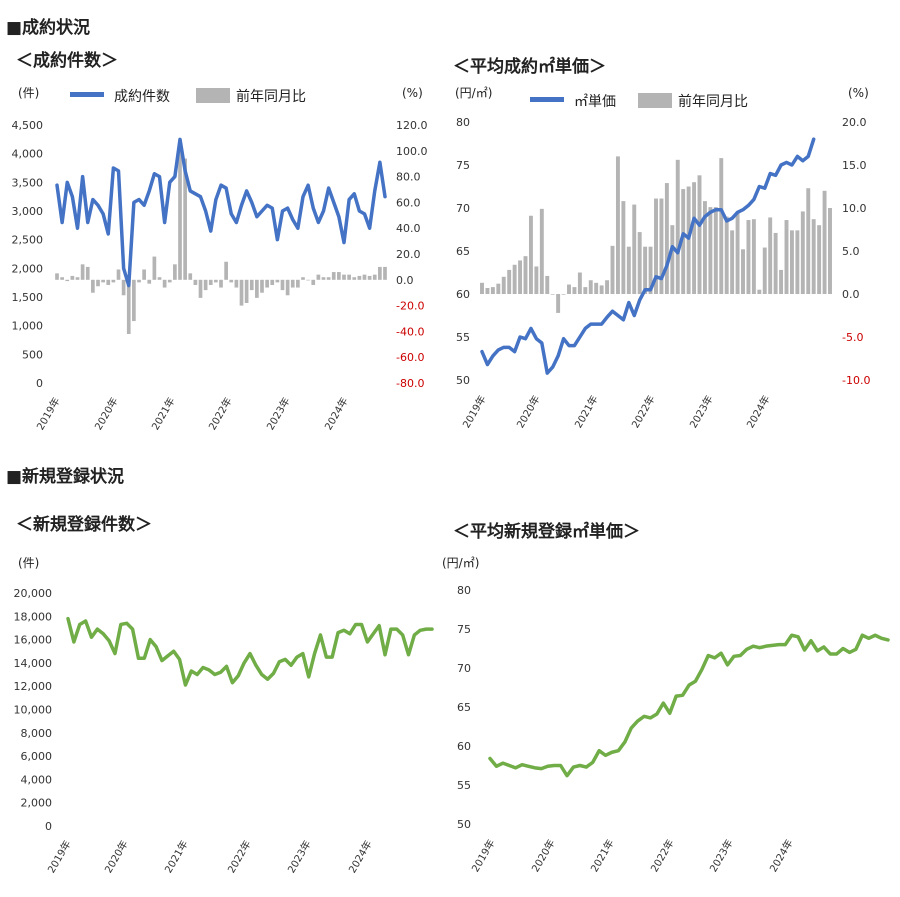  I want to click on chart4-left-tick-label: 50, so click(464, 824).